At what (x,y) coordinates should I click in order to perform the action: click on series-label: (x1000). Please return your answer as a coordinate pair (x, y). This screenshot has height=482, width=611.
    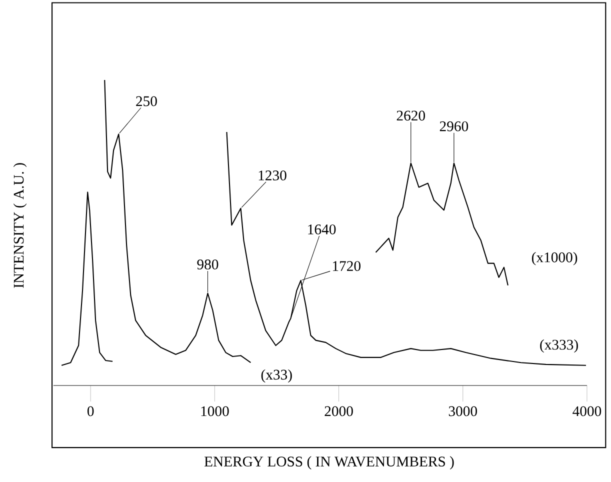
    Looking at the image, I should click on (555, 259).